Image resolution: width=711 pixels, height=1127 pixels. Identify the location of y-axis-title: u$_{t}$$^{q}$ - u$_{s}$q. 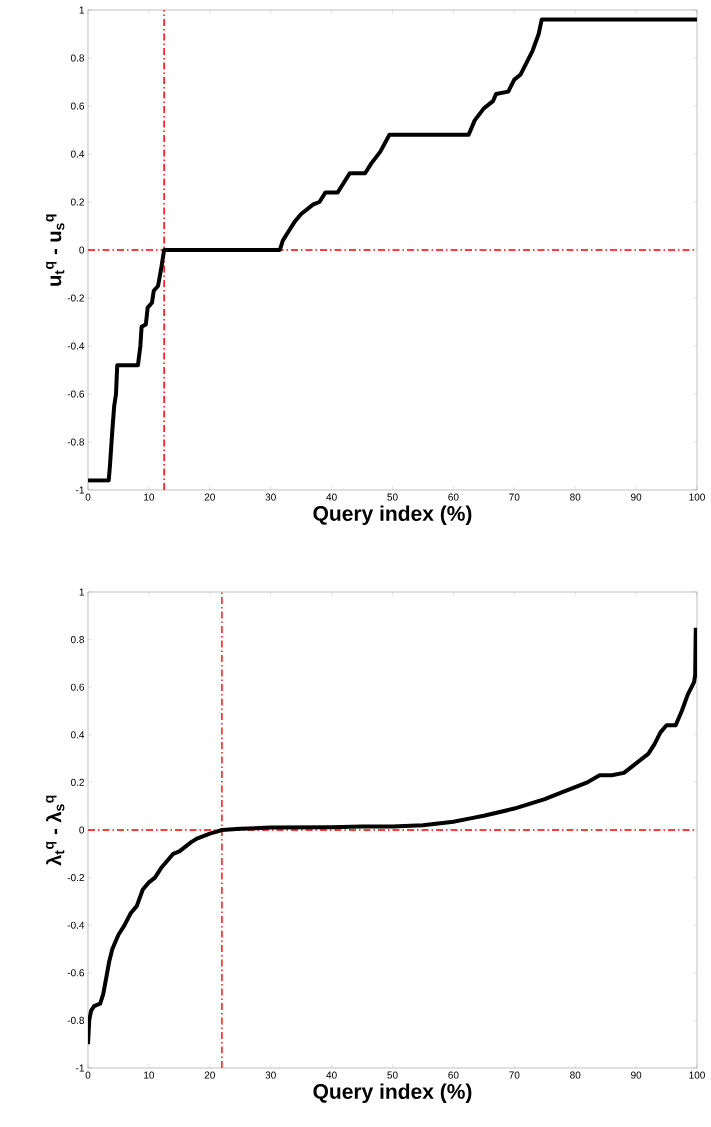
(55, 250).